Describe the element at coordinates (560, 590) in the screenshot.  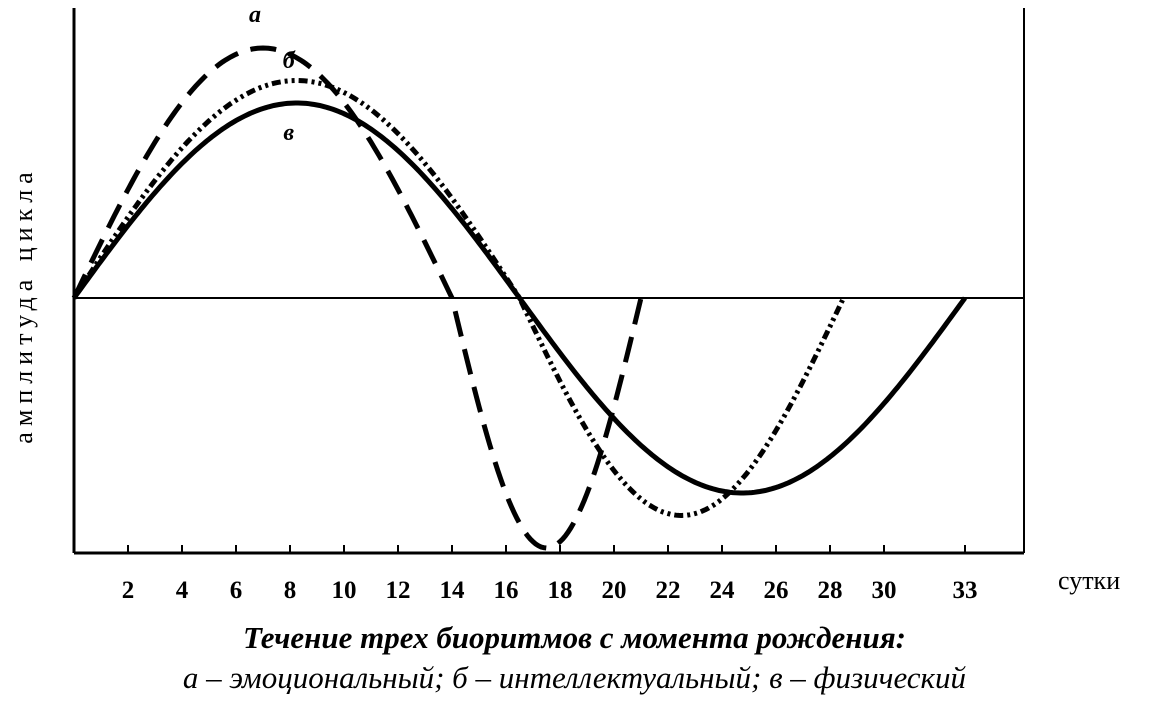
I see `x-tick-label: 18` at that location.